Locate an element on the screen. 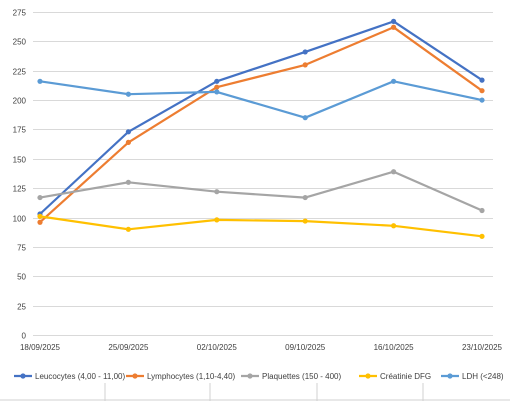  legend-label: LDH (<248) is located at coordinates (483, 376).